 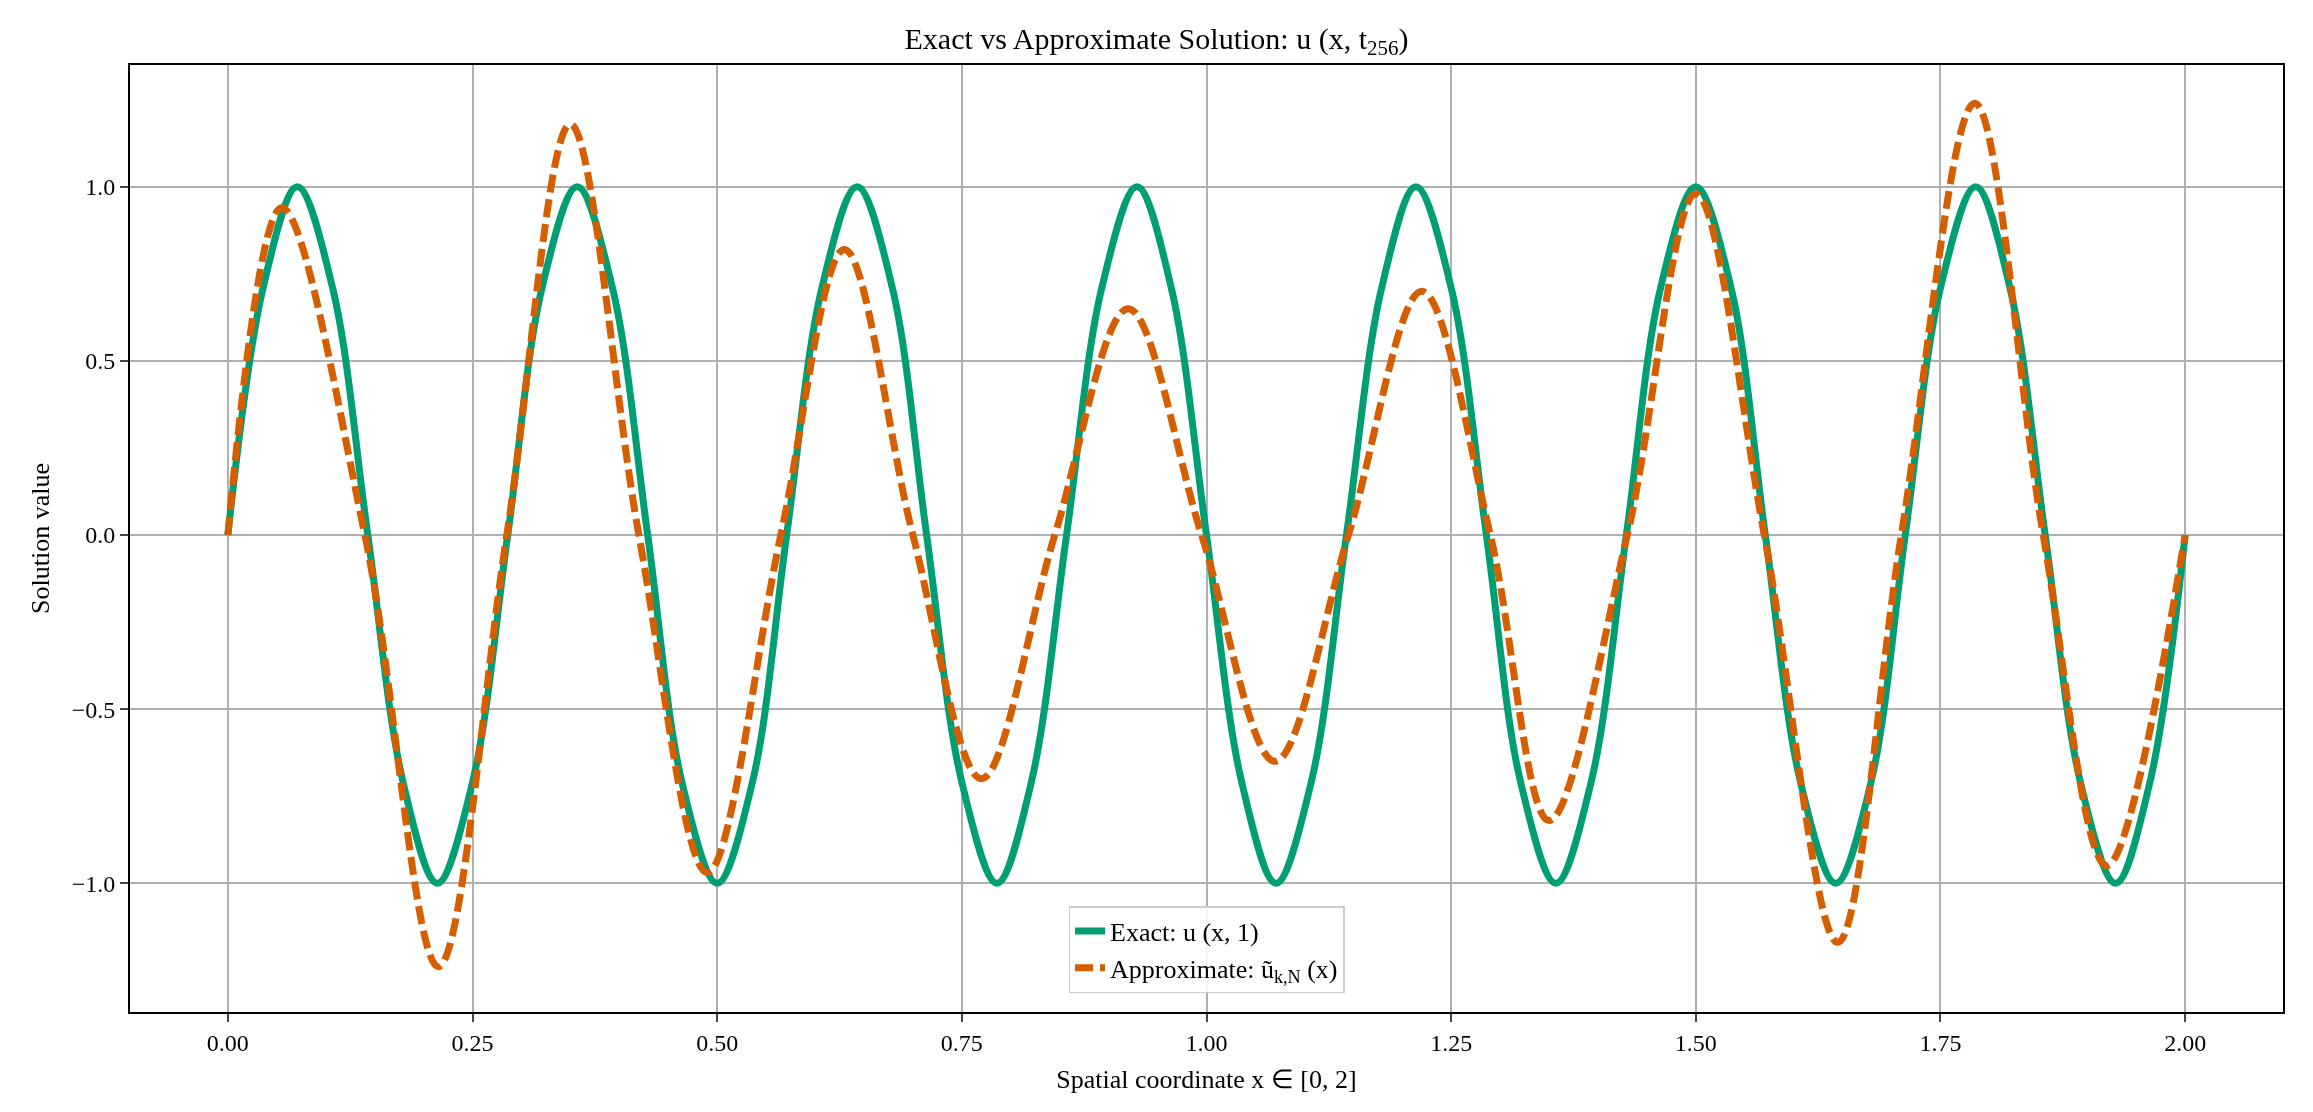 I want to click on legend-label: Approximate: ũ$_{k,N}$ (x), so click(x=1224, y=971).